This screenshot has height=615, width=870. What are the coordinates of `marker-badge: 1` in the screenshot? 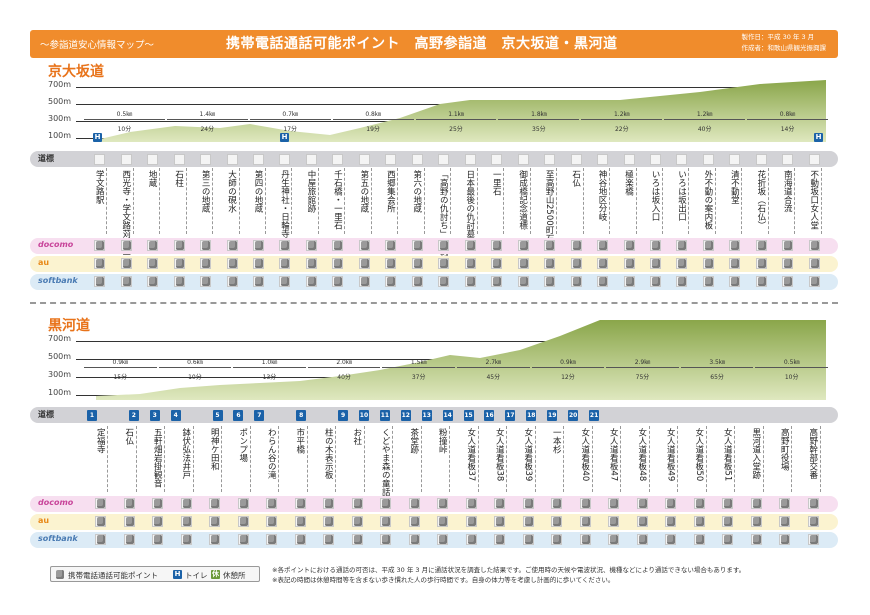 It's located at (92, 415).